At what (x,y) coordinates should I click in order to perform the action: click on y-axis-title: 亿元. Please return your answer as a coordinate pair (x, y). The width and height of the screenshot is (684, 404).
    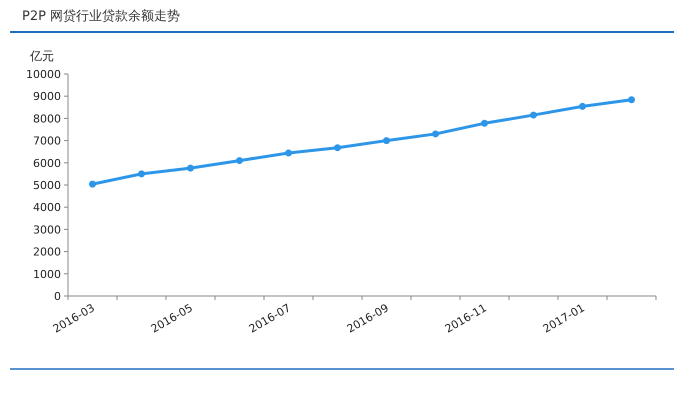
    Looking at the image, I should click on (41, 56).